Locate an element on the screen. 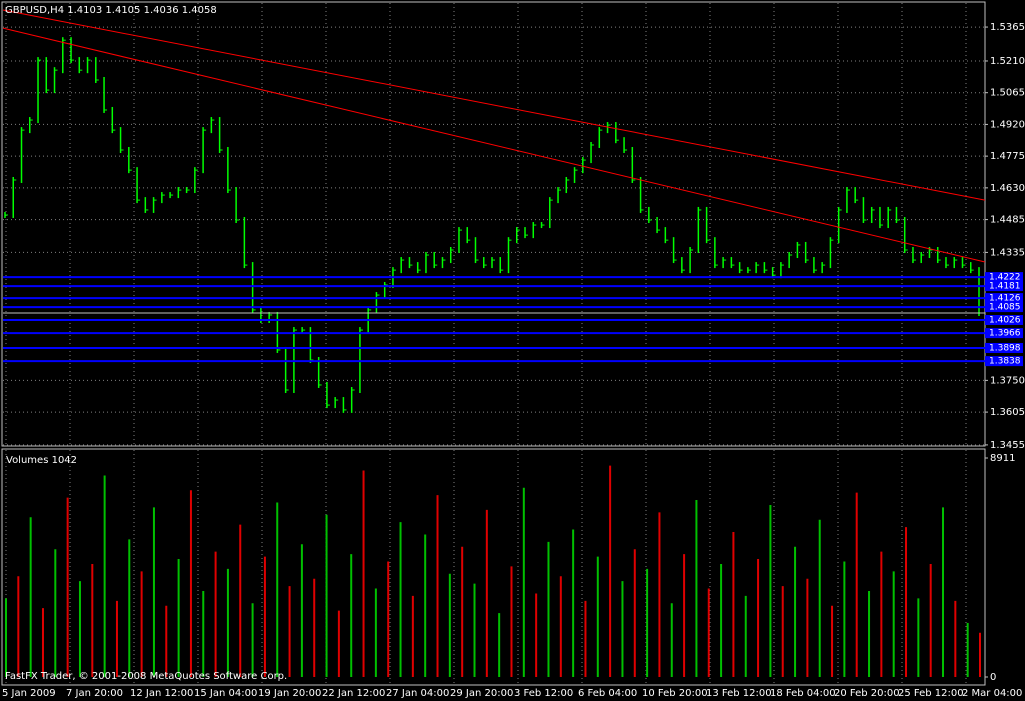 The image size is (1025, 701). x-tick-label: 2 Mar 04:00 is located at coordinates (992, 693).